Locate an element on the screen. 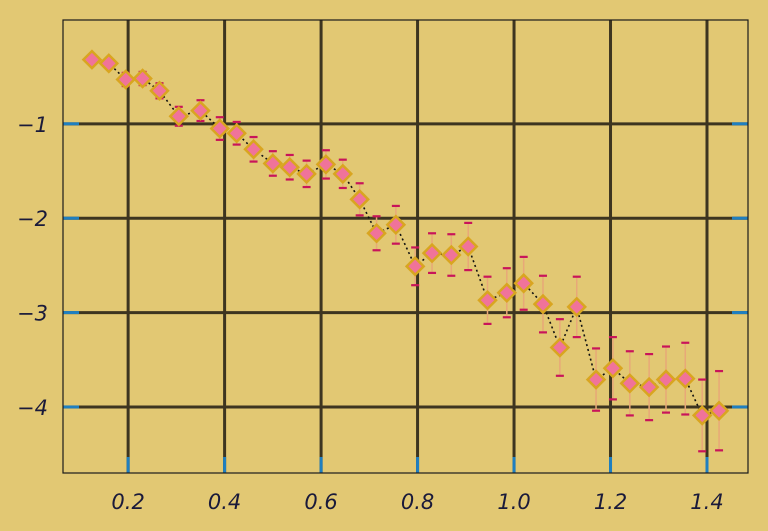 The height and width of the screenshot is (531, 768). x-tick-label: 1.4 is located at coordinates (706, 502).